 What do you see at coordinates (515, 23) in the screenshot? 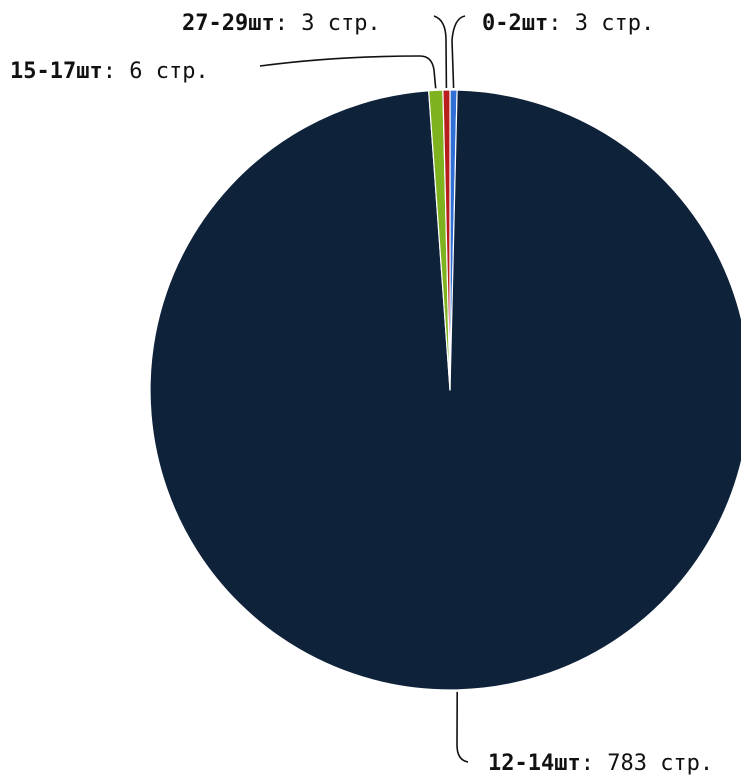
I see `slice-label-name: 0-2шт` at bounding box center [515, 23].